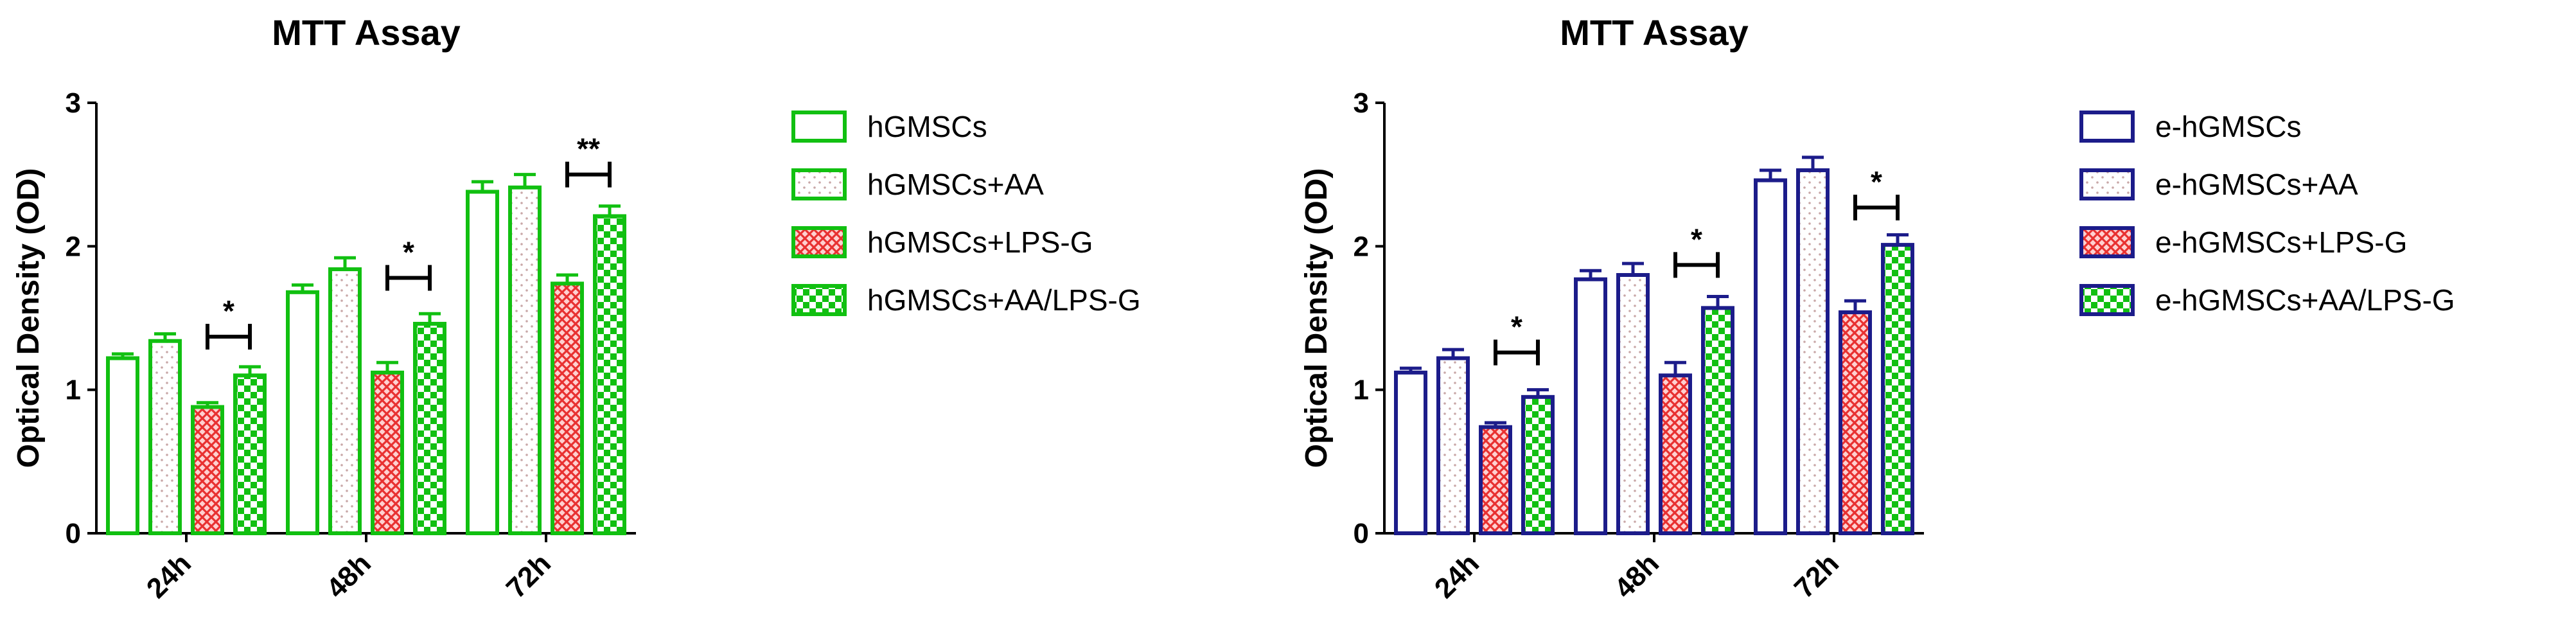  What do you see at coordinates (2228, 126) in the screenshot?
I see `legend-label: e-hGMSCs` at bounding box center [2228, 126].